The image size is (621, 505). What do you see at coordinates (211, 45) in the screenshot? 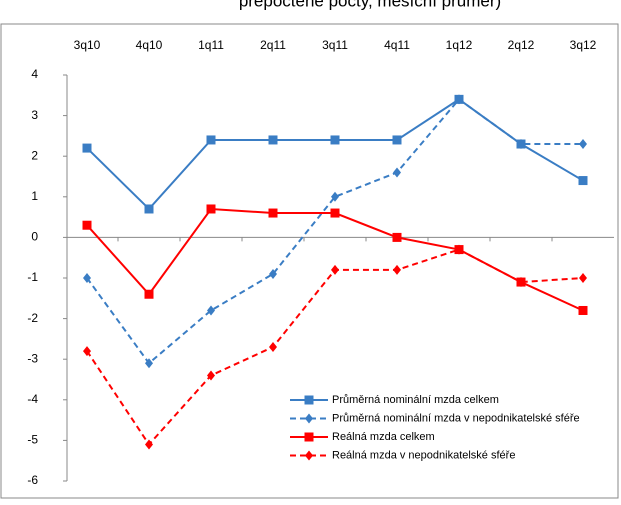
I see `x-tick-label: 1q11` at bounding box center [211, 45].